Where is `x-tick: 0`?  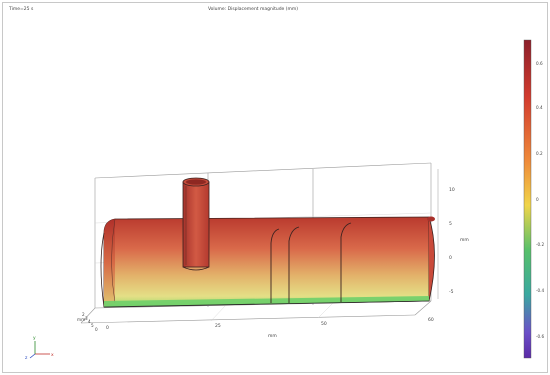 x-tick: 0 is located at coordinates (107, 328).